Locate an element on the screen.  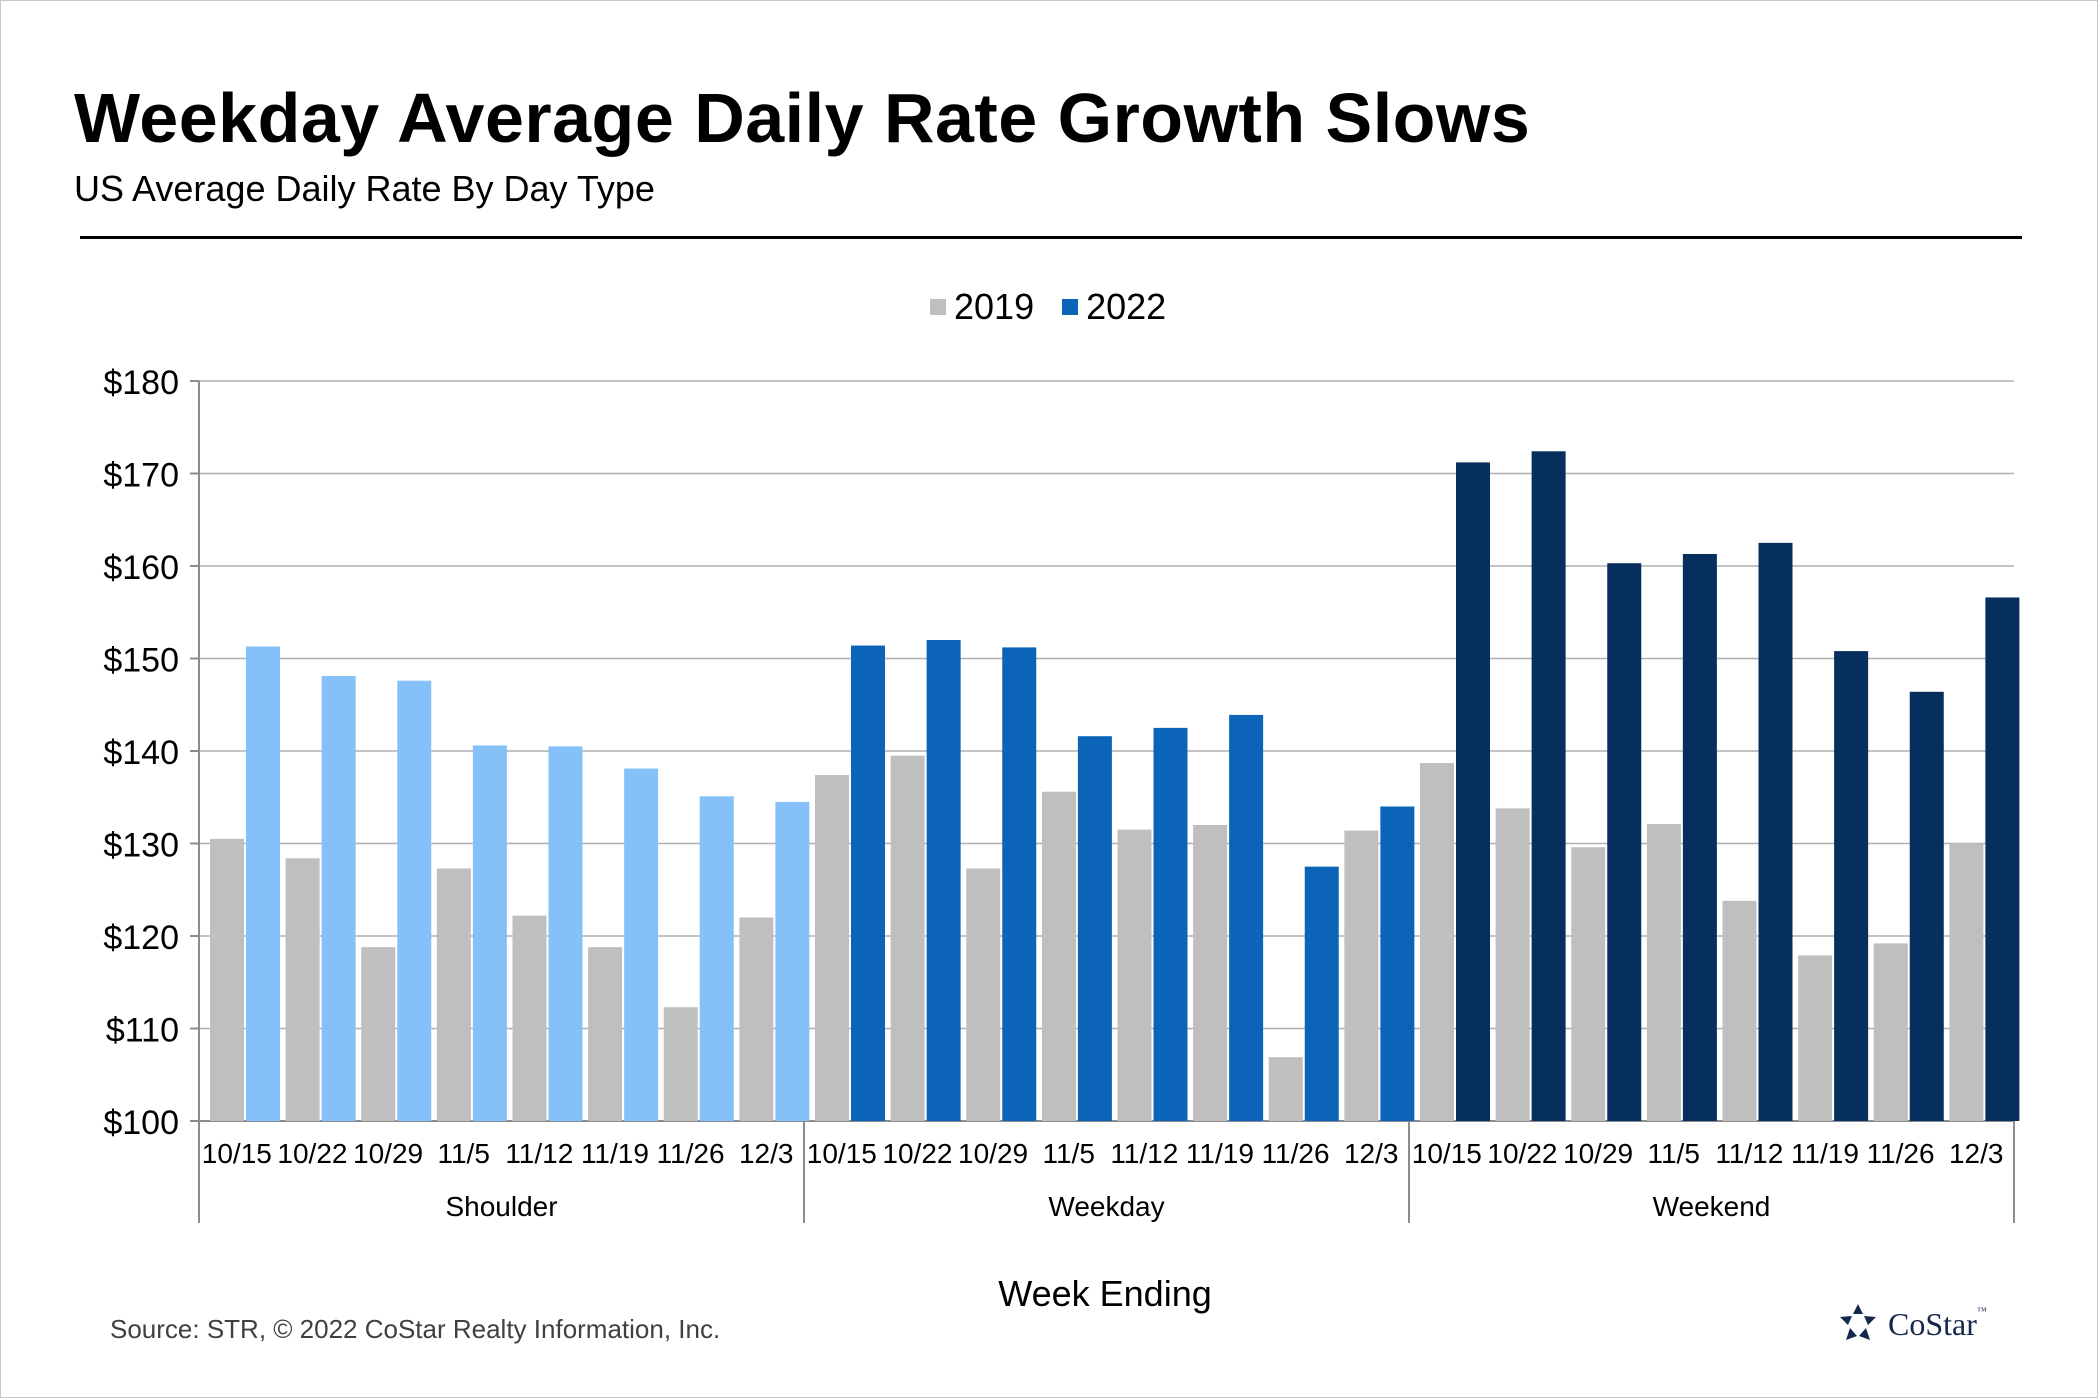
group-label: Shoulder is located at coordinates (501, 1206).